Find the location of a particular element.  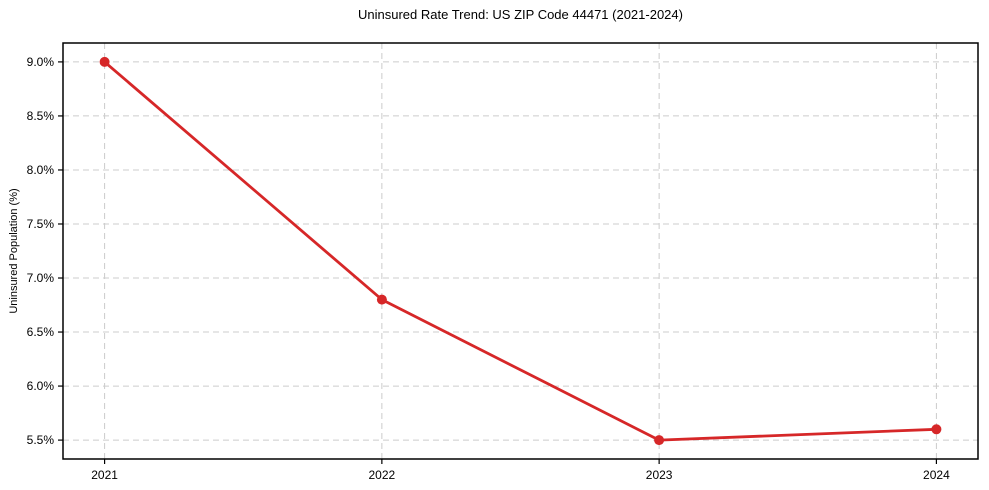

y-tick-label: 5.5% is located at coordinates (41, 440).